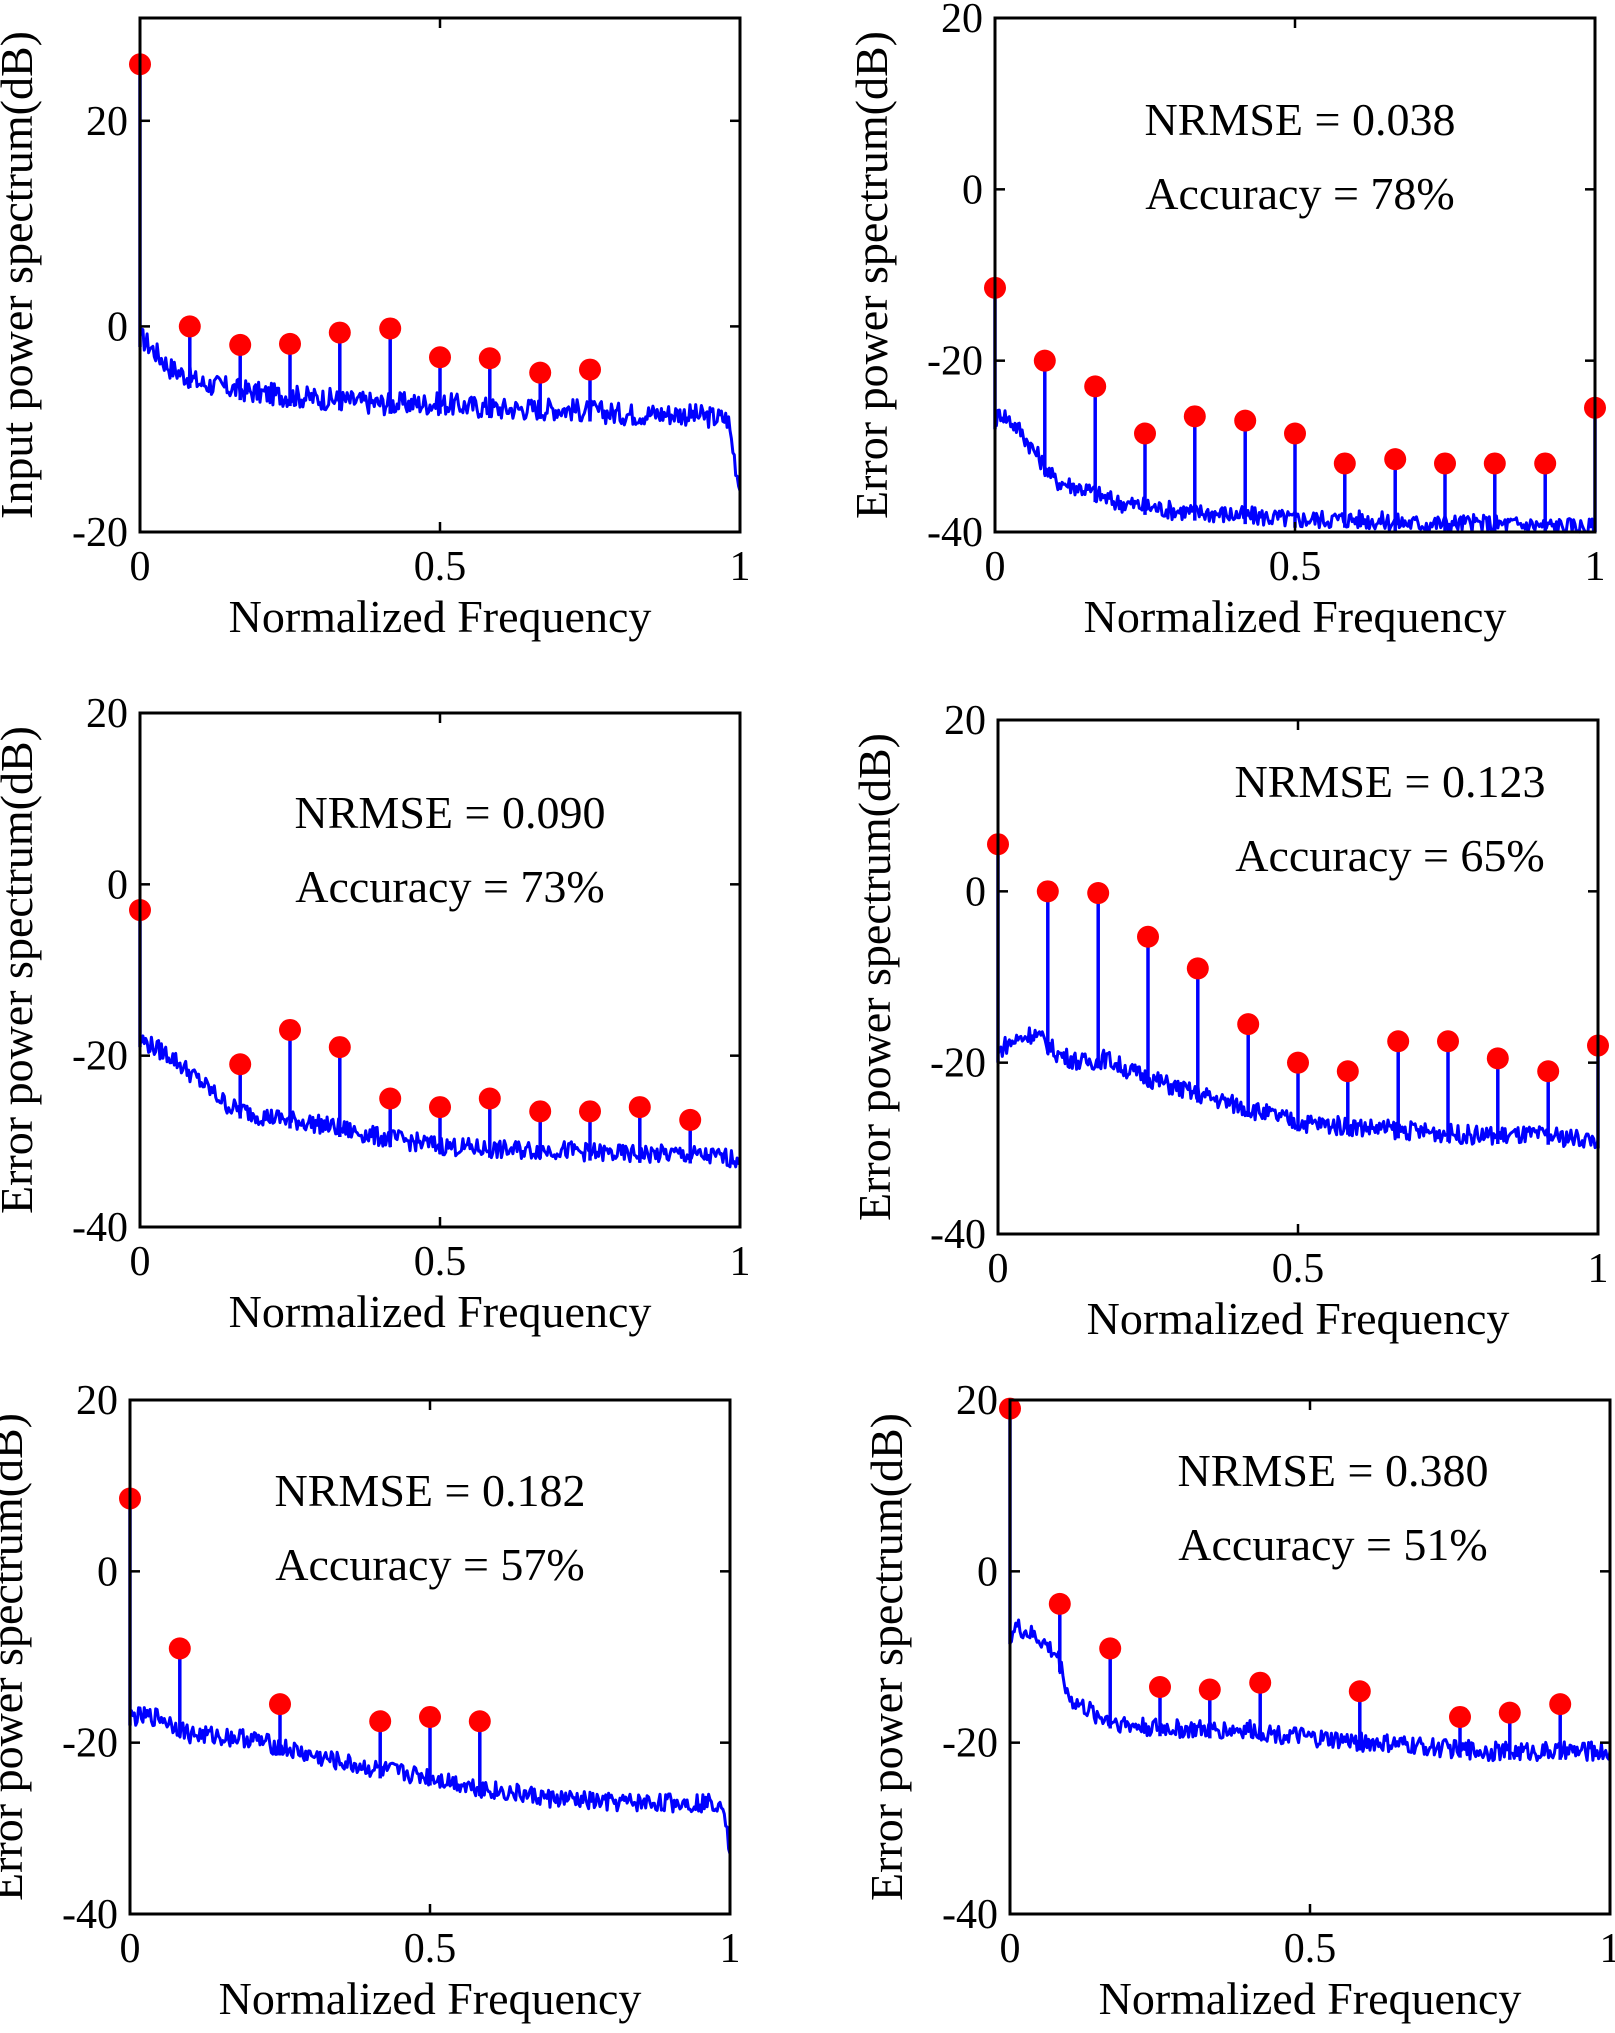 The image size is (1615, 2033). Describe the element at coordinates (450, 812) in the screenshot. I see `nrmse-annotation: NRMSE = 0.090` at that location.